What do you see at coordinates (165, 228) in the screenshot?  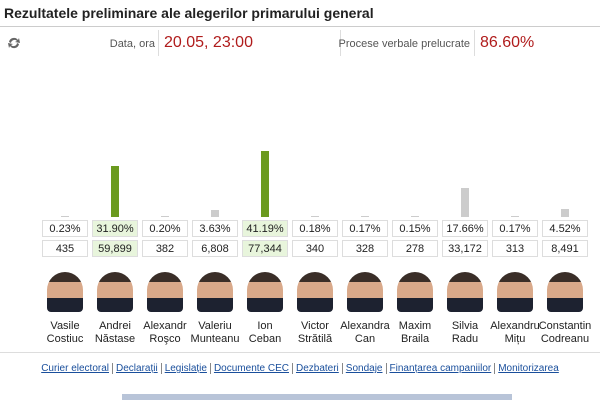 I see `percent-cell: 0.20%` at bounding box center [165, 228].